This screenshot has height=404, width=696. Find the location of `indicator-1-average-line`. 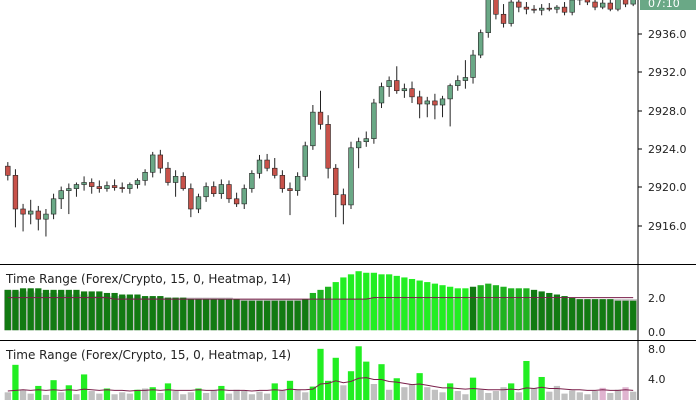

indicator-1-average-line is located at coordinates (320, 298).